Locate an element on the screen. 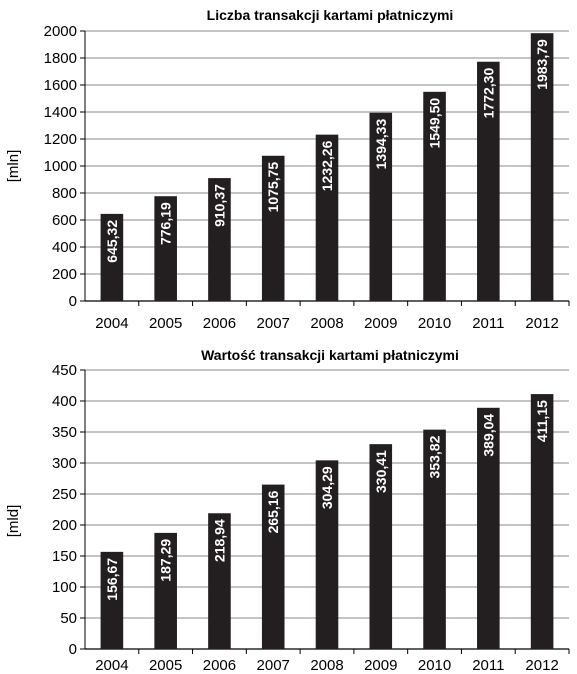 The height and width of the screenshot is (674, 577). bar-value-label: 1232,26 is located at coordinates (327, 165).